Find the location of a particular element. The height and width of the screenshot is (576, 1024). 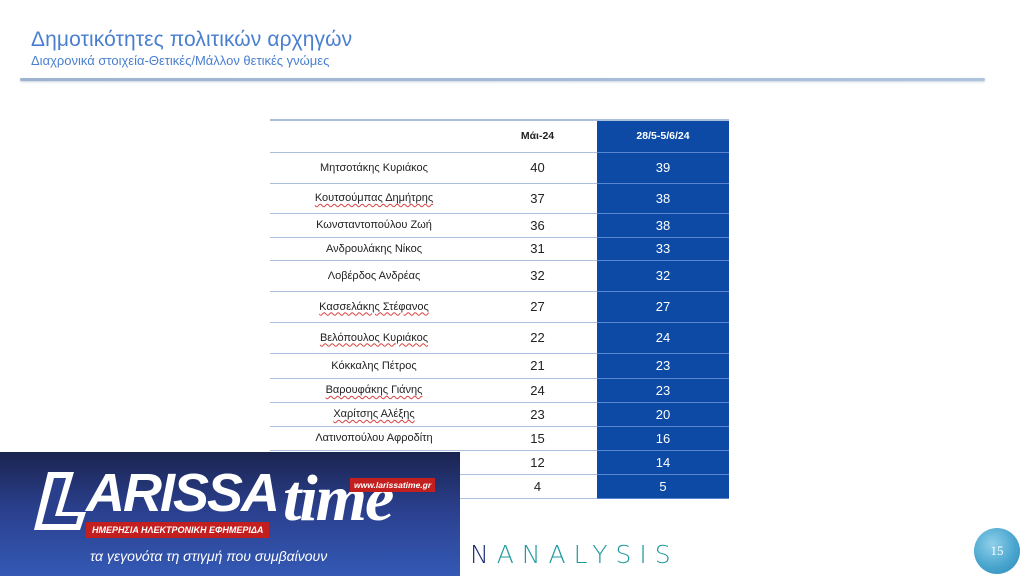

leader-name: Κασσελάκης Στέφανος is located at coordinates (374, 306).